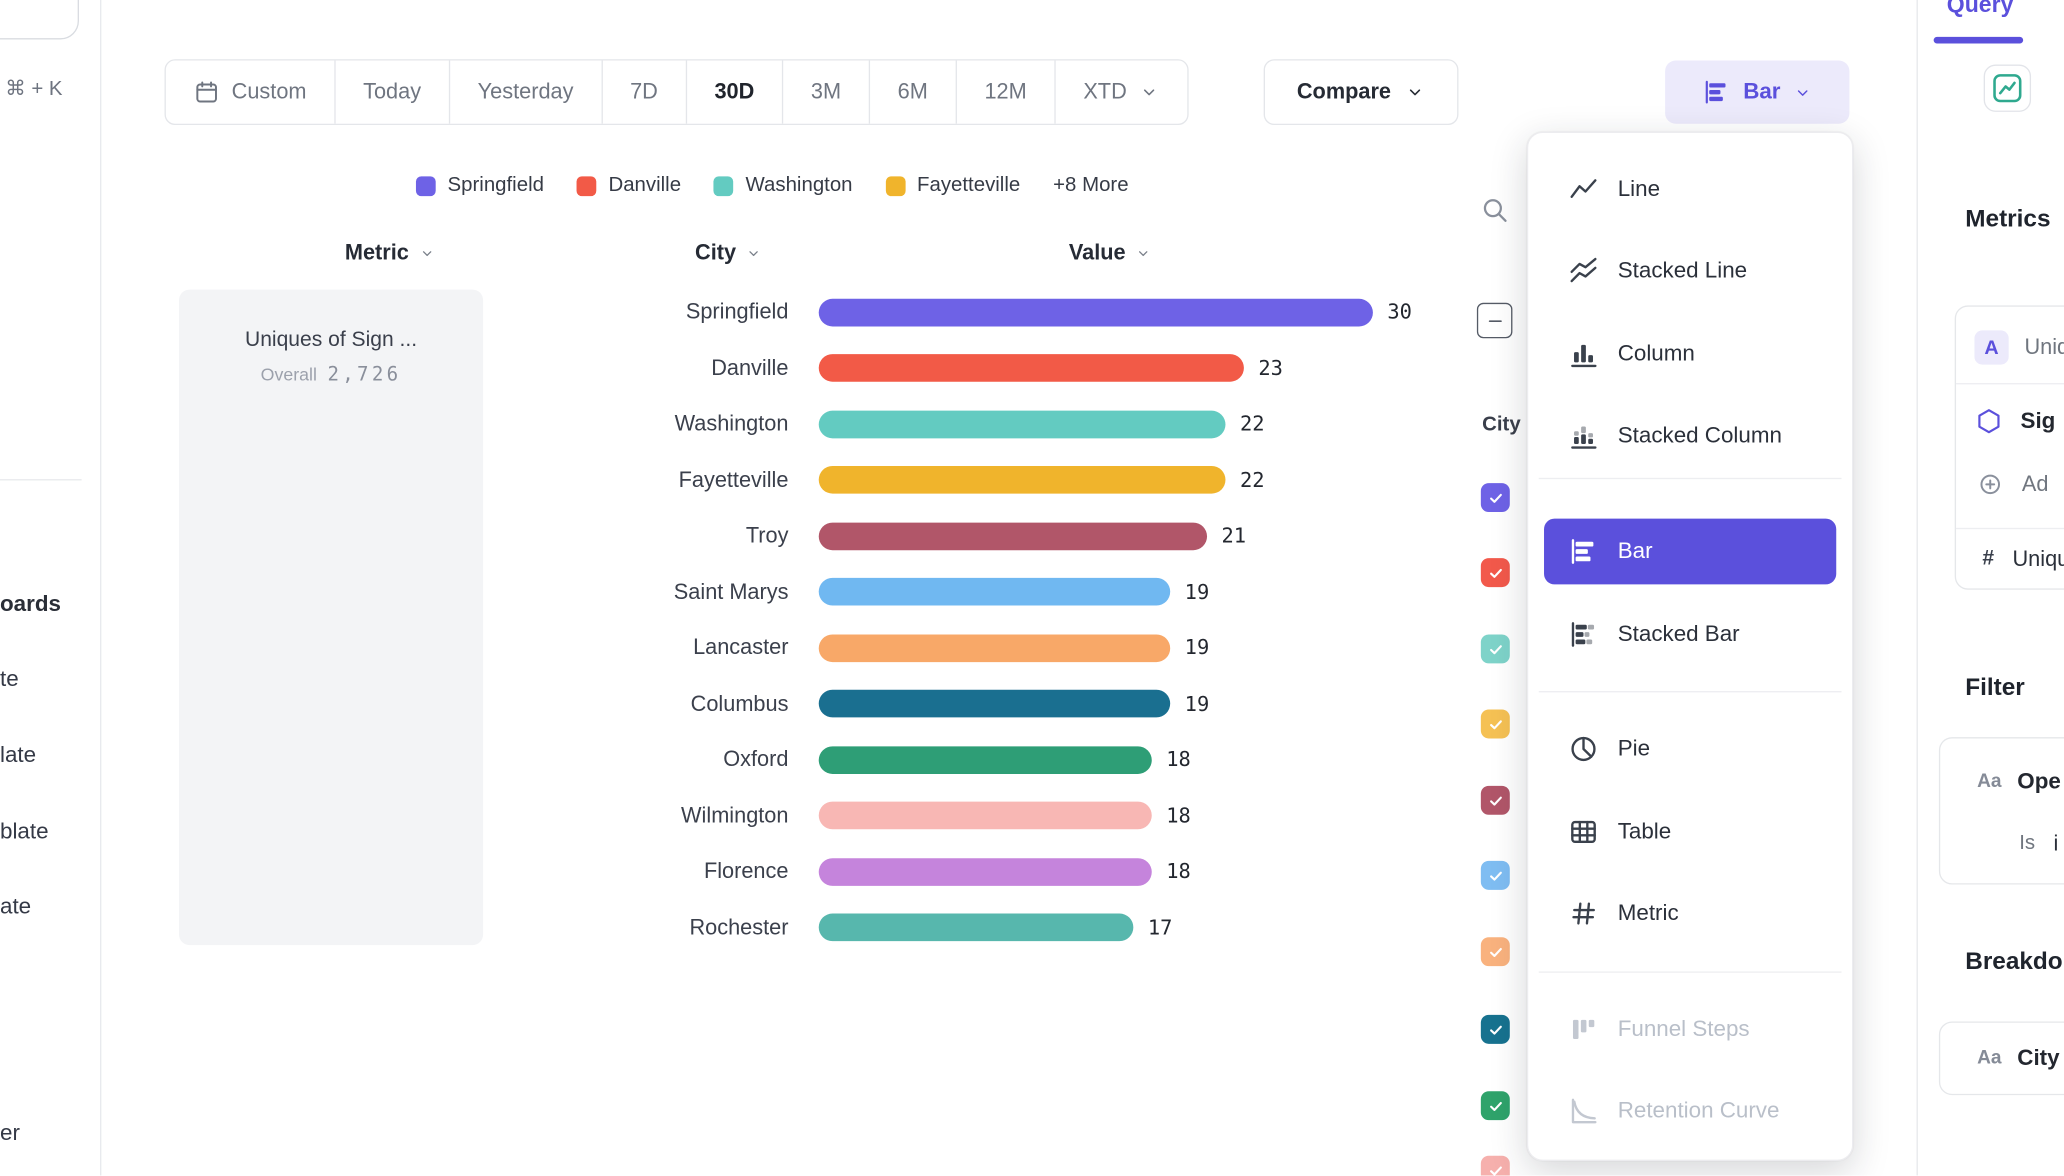 Image resolution: width=2064 pixels, height=1176 pixels. Describe the element at coordinates (1690, 832) in the screenshot. I see `chart-type-table: Table` at that location.